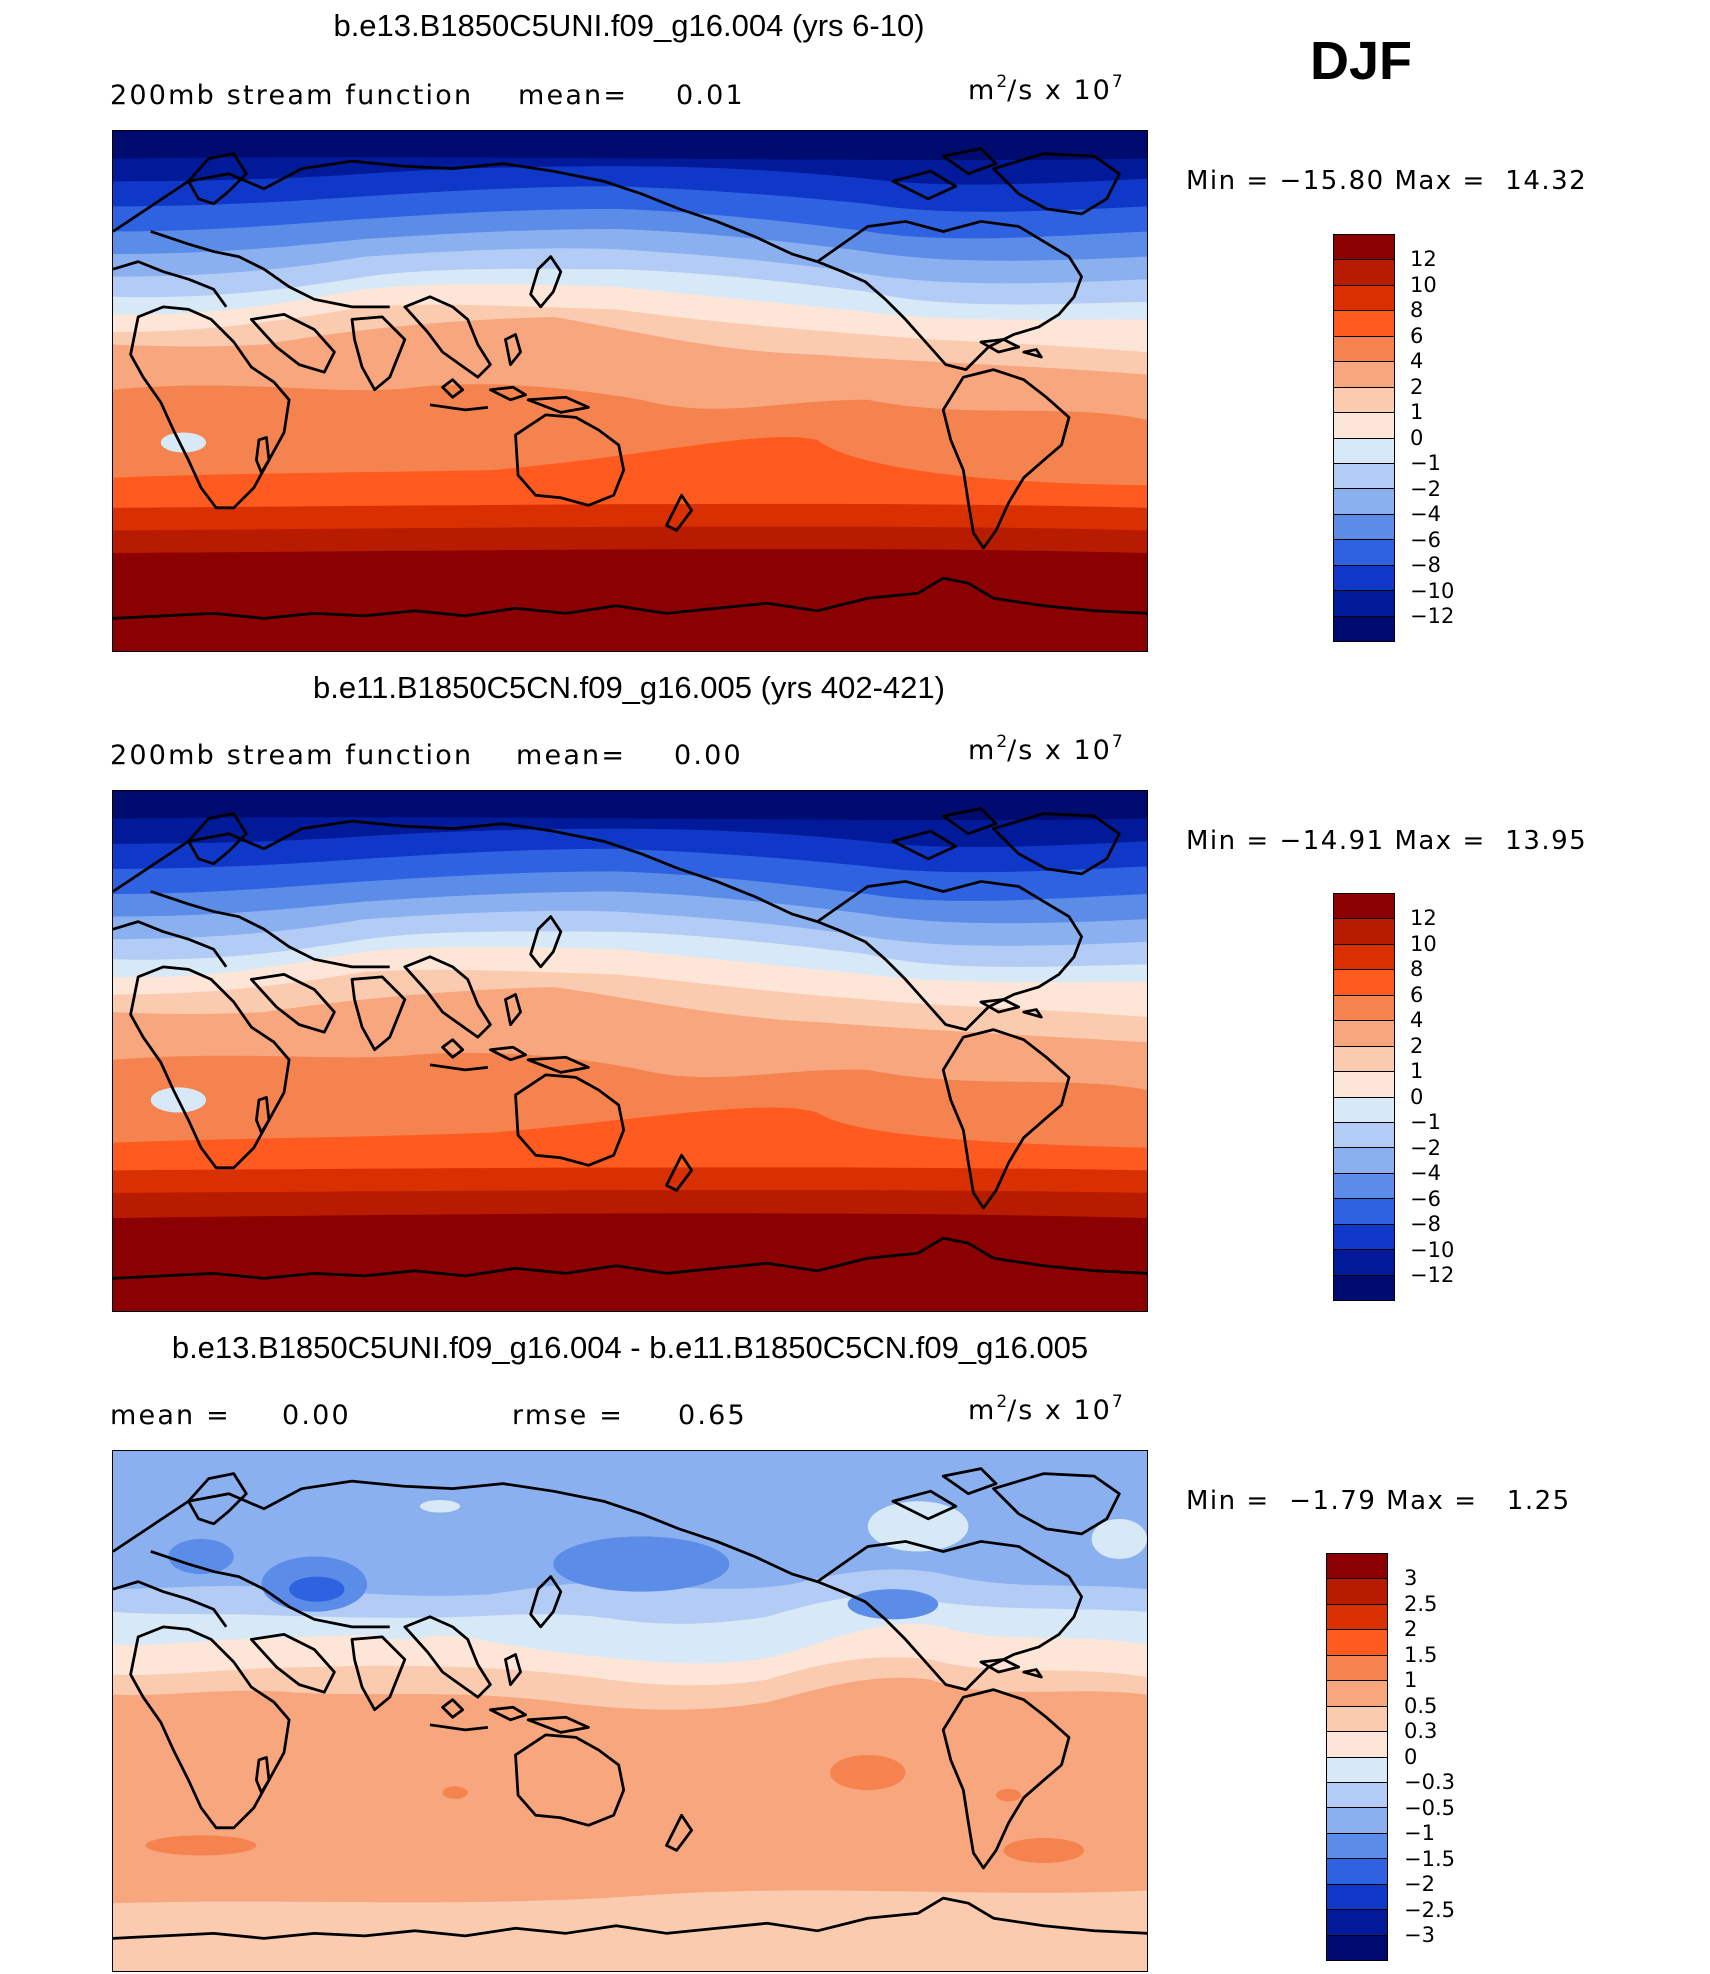 Image resolution: width=1710 pixels, height=1974 pixels. I want to click on colorbar-tick-label: 10, so click(1423, 943).